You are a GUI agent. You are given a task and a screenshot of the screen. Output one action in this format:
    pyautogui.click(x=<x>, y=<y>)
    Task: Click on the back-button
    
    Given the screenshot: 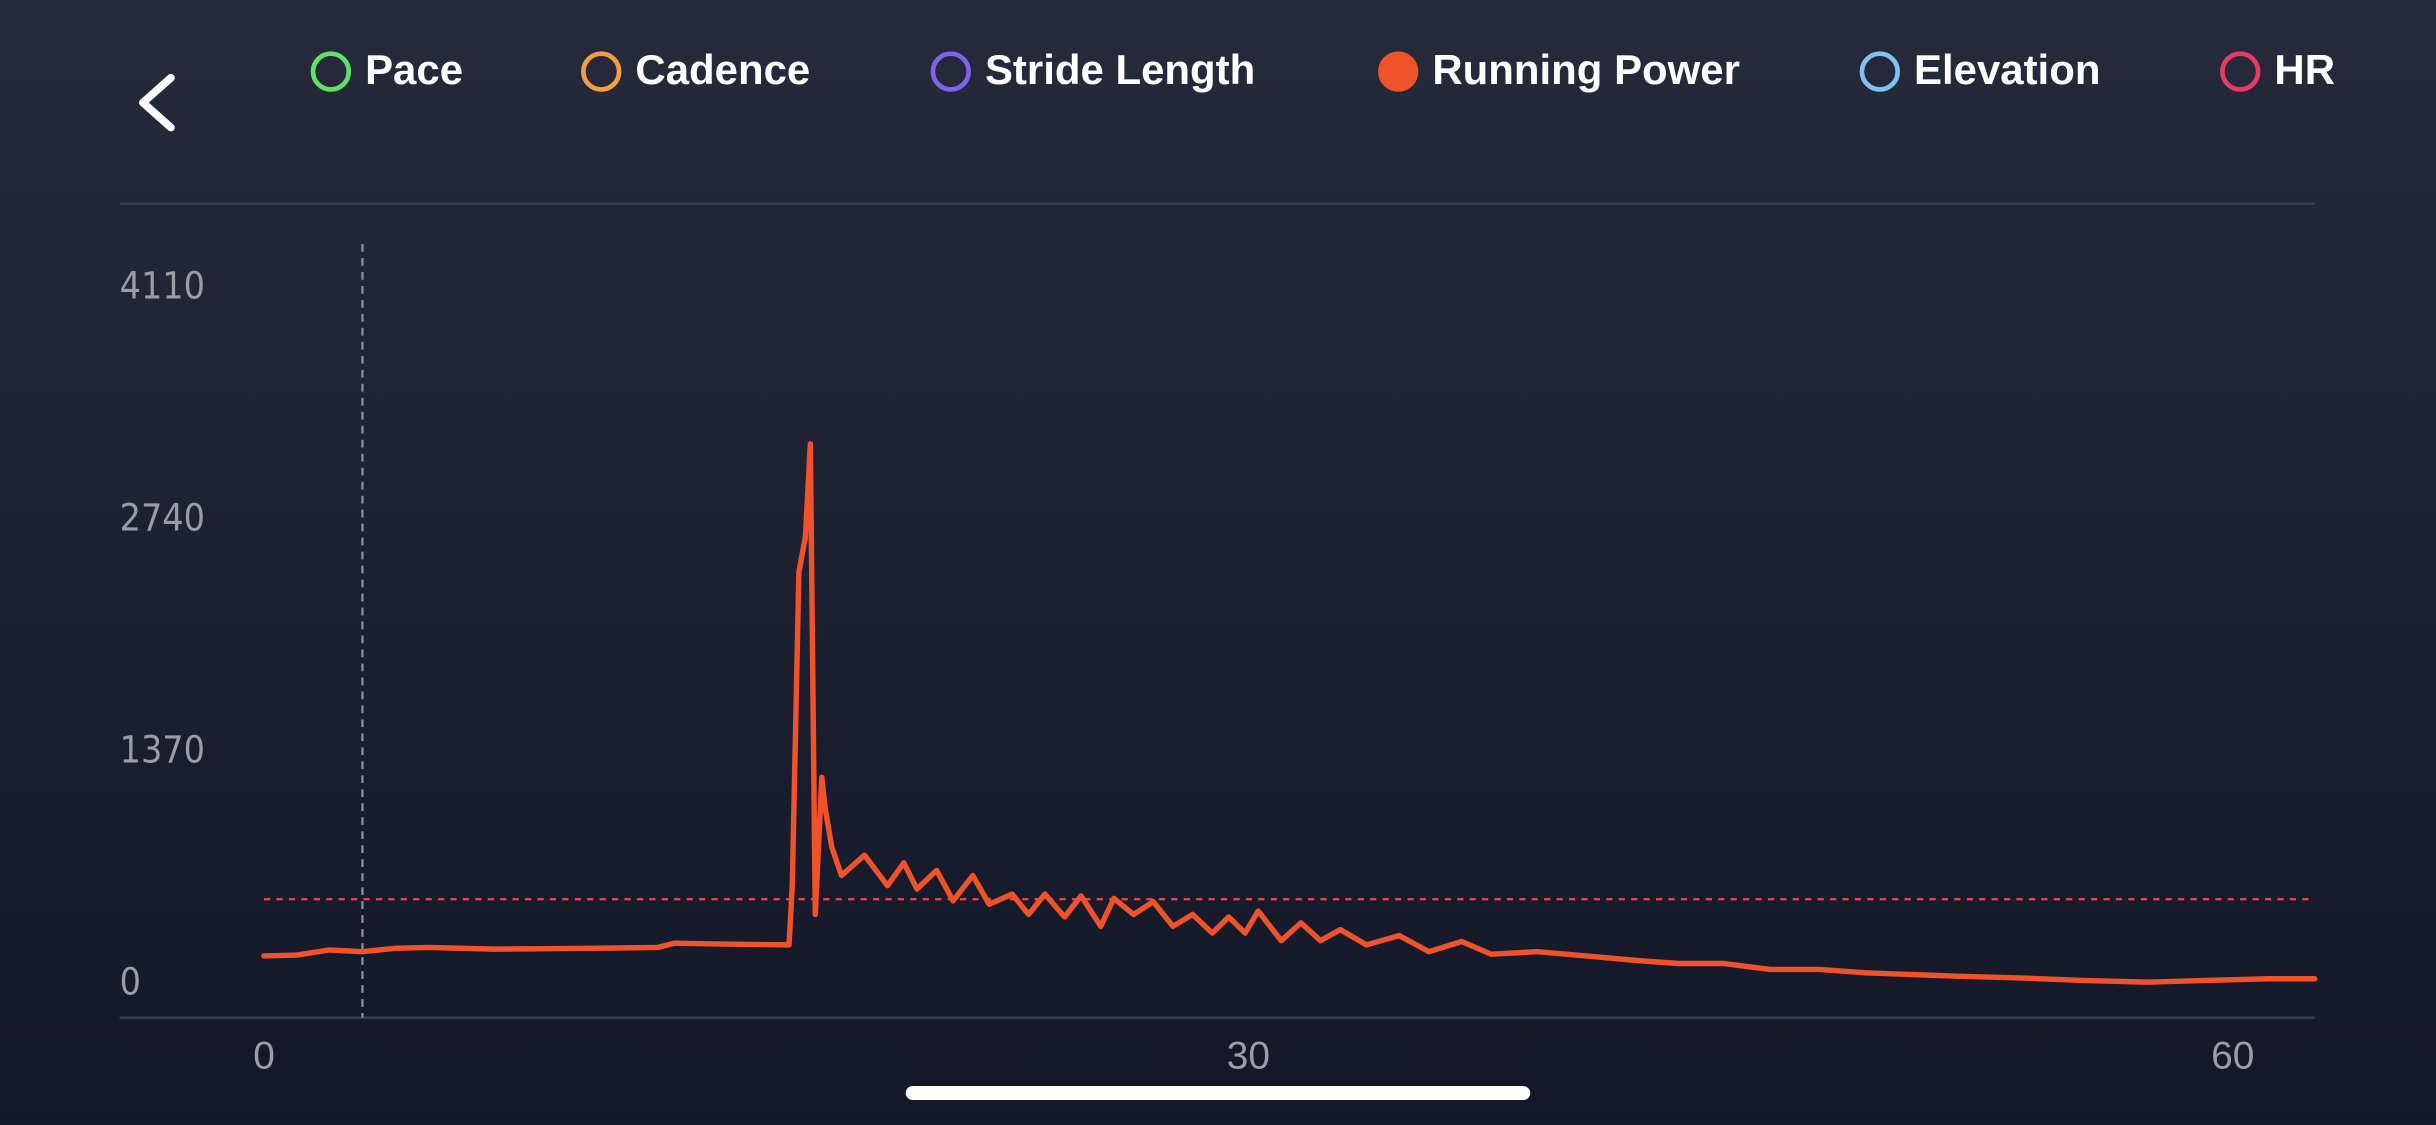 What is the action you would take?
    pyautogui.click(x=157, y=102)
    